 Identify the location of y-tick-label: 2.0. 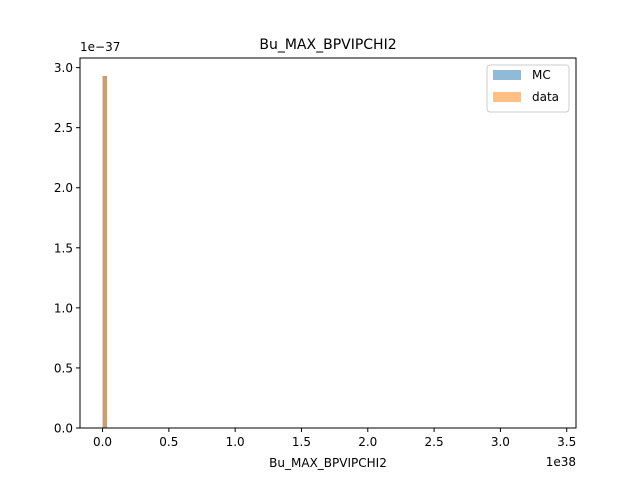
(63, 188).